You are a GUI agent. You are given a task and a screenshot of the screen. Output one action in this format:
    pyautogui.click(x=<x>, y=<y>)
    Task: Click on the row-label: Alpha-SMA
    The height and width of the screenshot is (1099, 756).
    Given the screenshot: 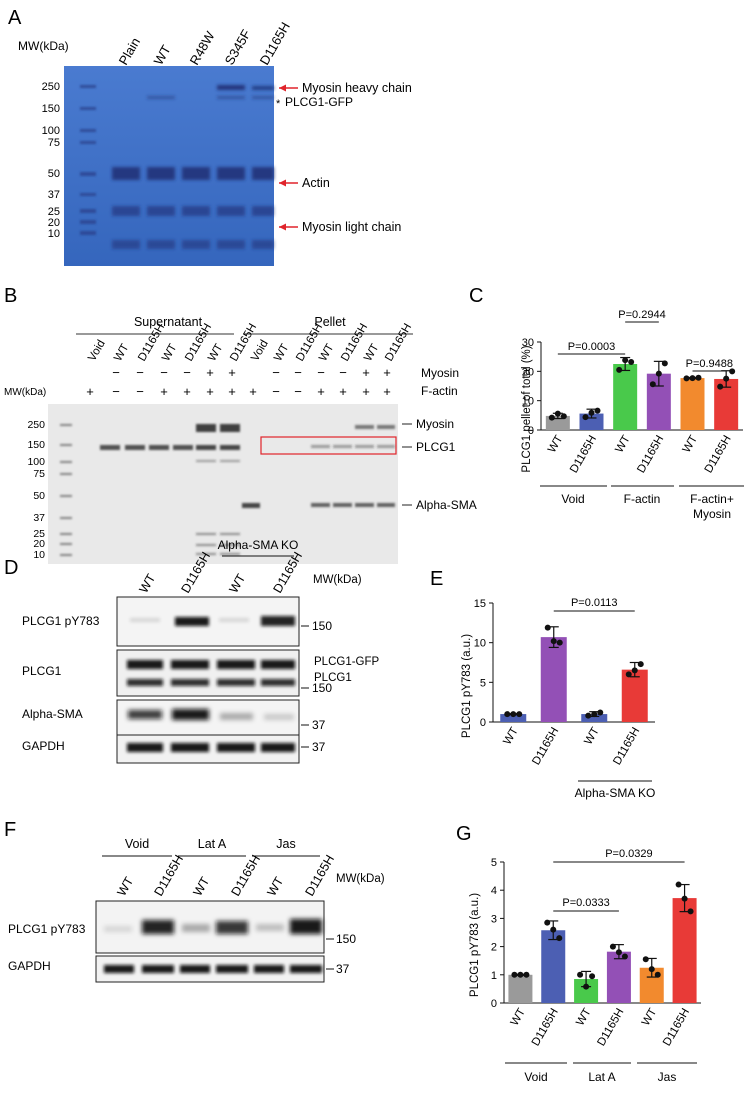 What is the action you would take?
    pyautogui.click(x=52, y=714)
    